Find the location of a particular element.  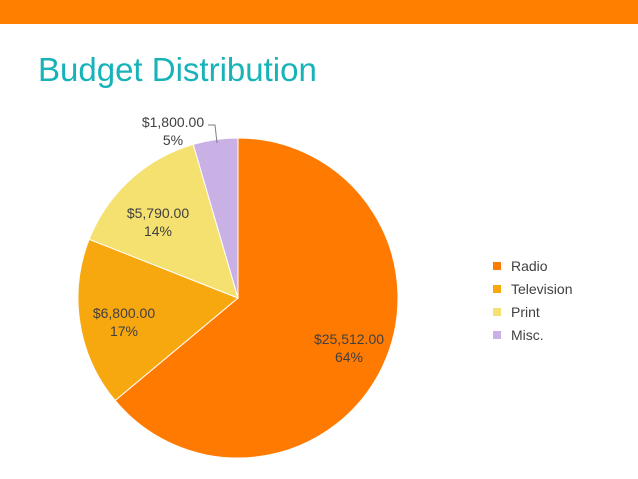

television-percent-label: 17% is located at coordinates (124, 331).